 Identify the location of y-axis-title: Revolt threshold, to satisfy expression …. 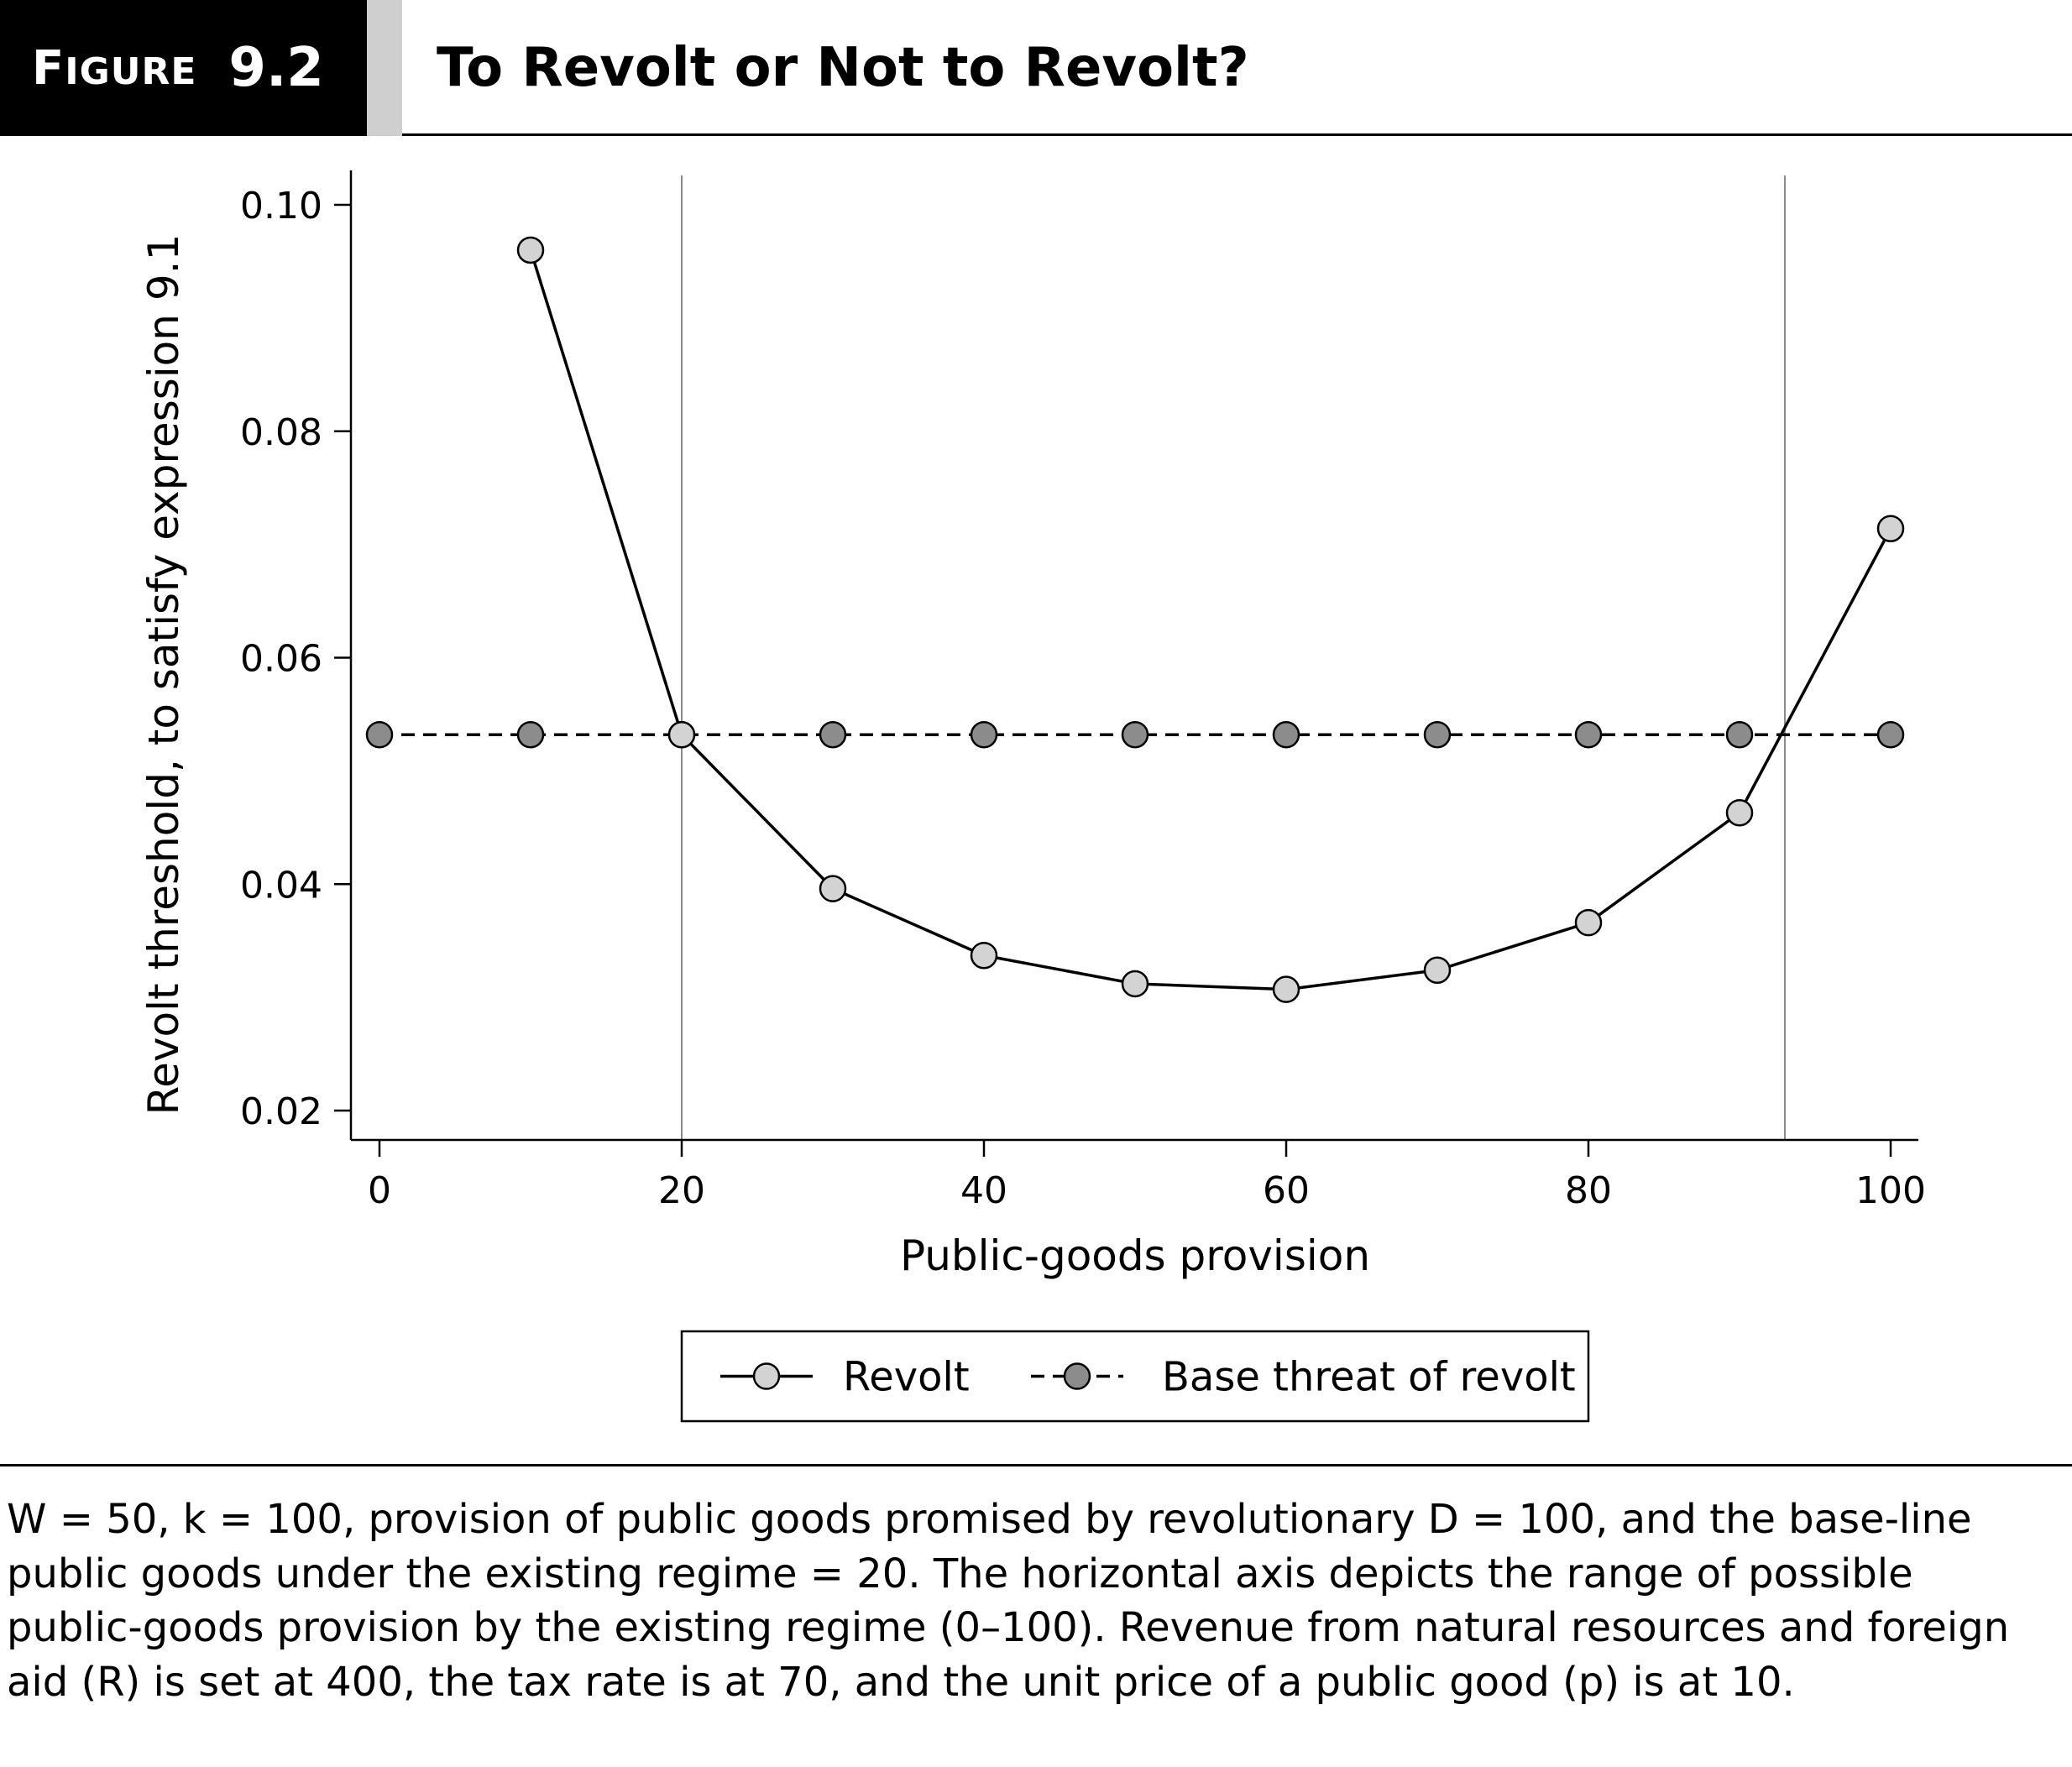
(163, 675).